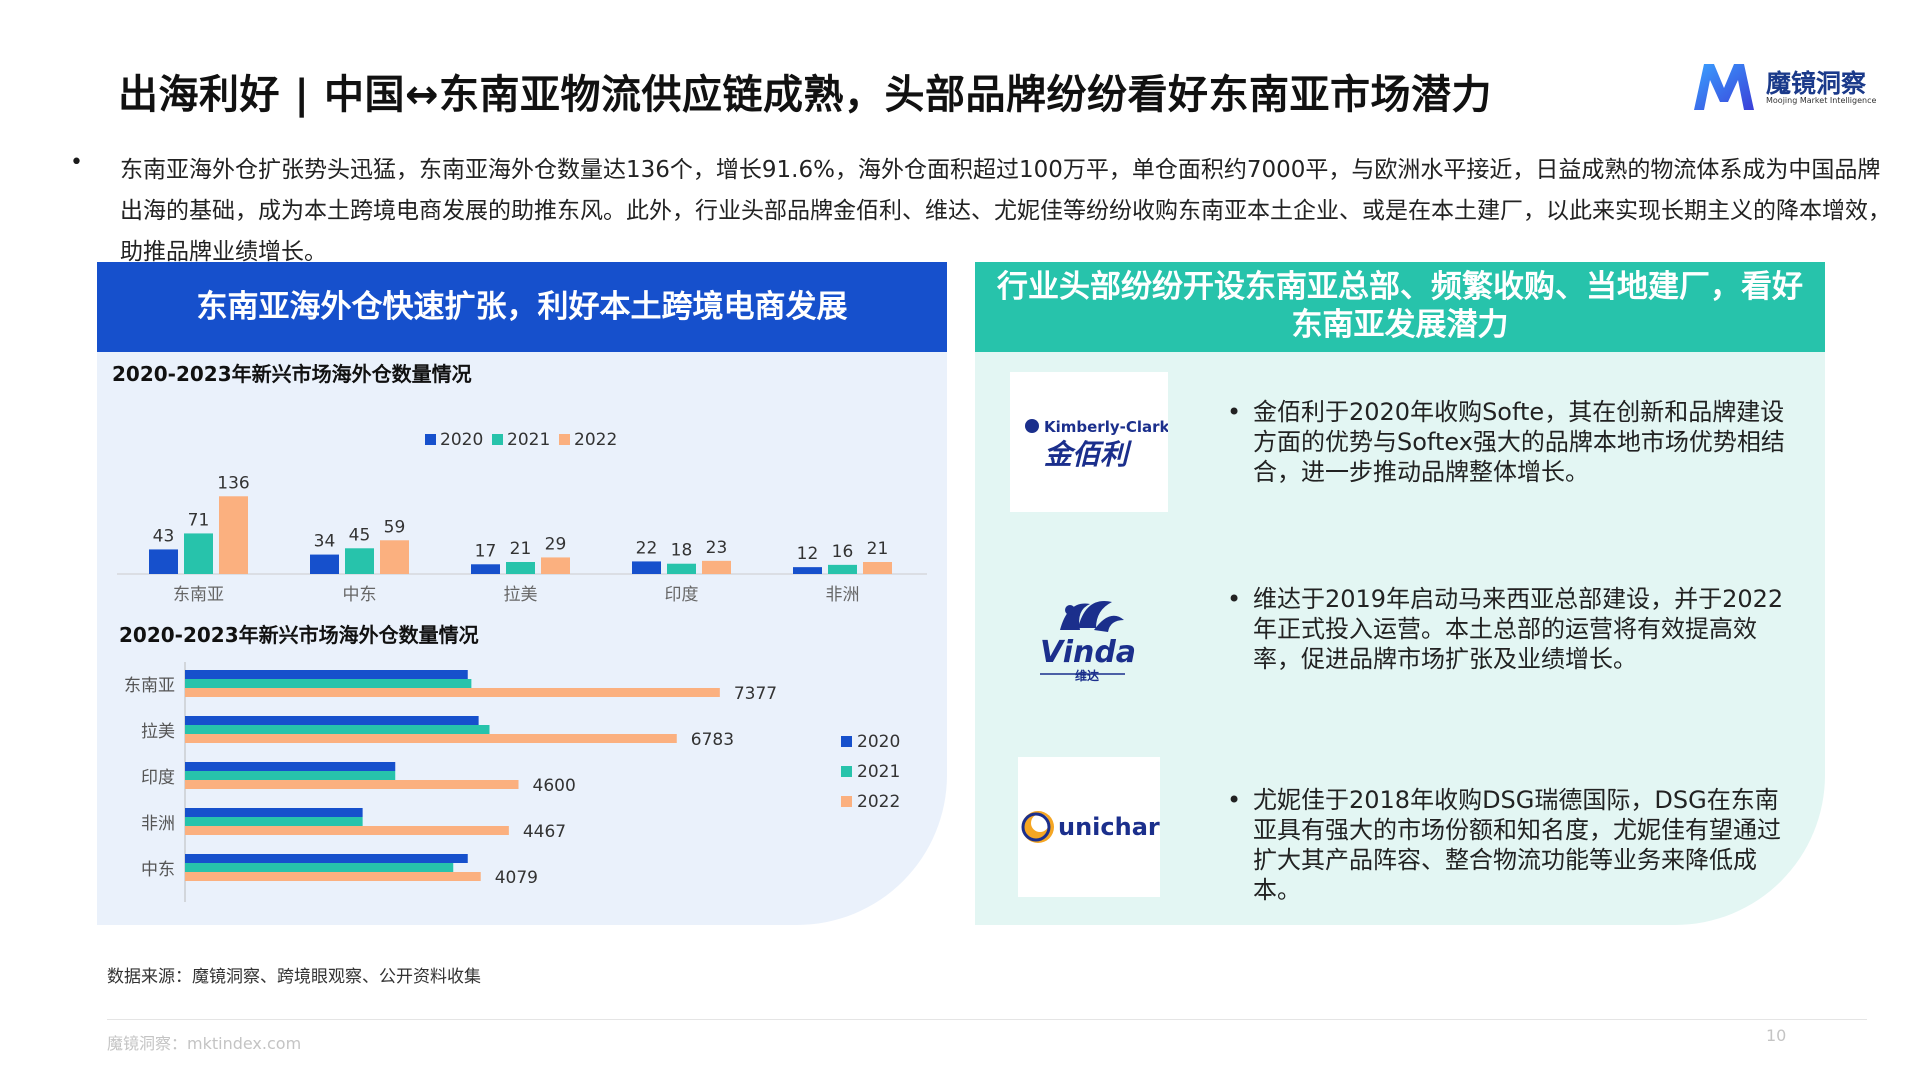  I want to click on vertical-chart-title: 2020-2023年新兴市场海外仓数量情况, so click(292, 374).